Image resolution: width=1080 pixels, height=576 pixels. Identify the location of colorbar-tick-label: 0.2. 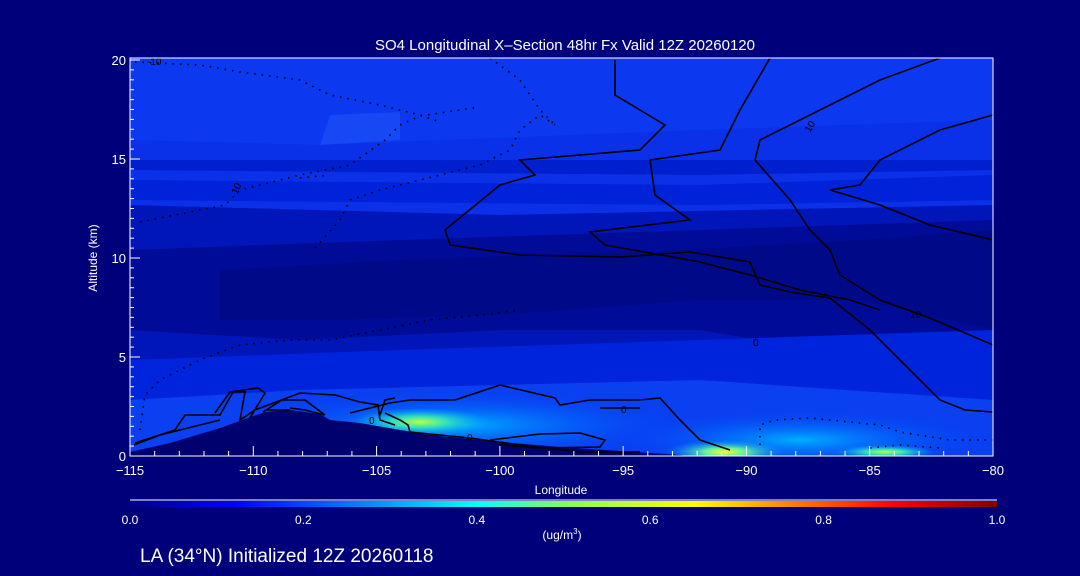
(303, 520).